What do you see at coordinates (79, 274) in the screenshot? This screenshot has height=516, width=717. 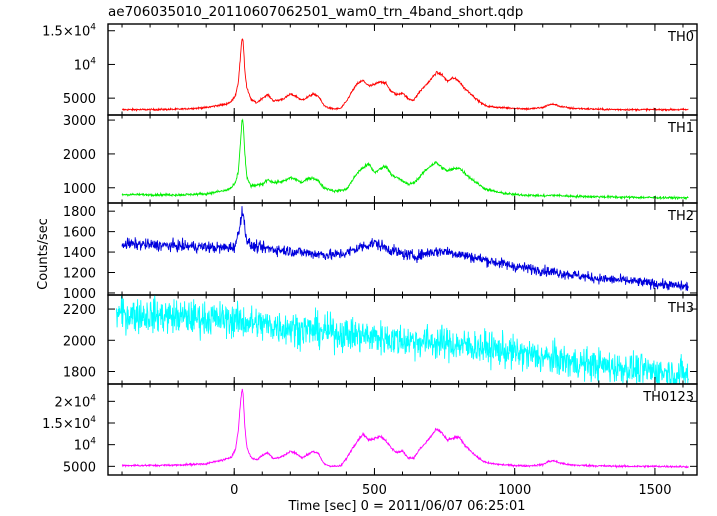 I see `y-tick-label: 1200` at bounding box center [79, 274].